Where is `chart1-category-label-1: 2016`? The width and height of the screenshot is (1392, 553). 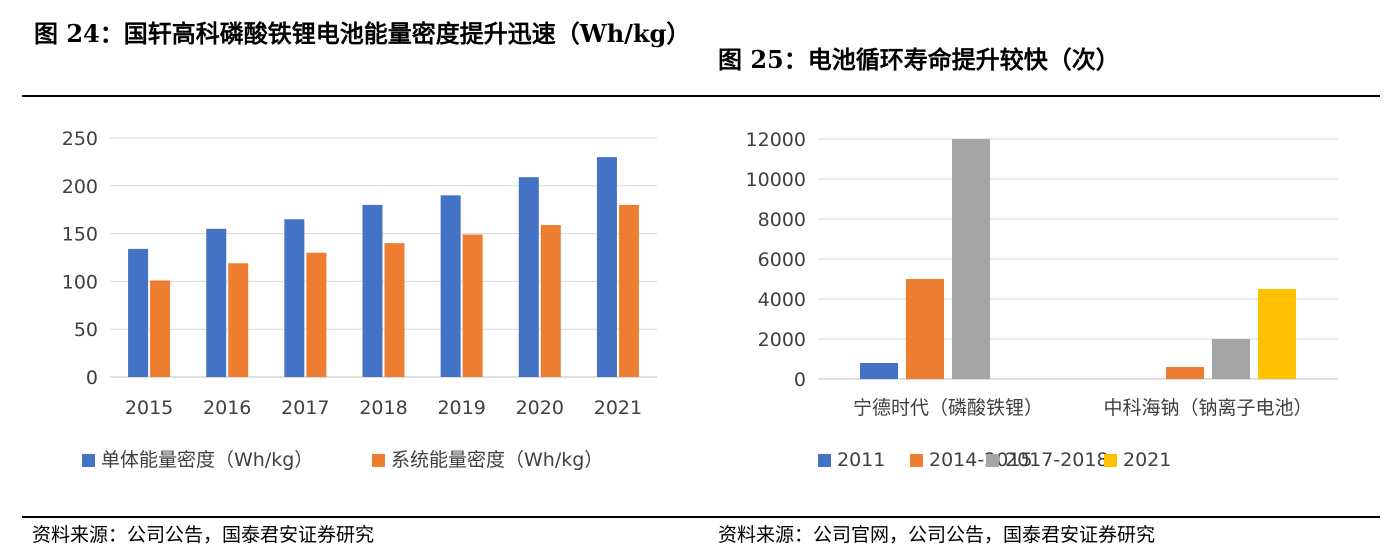
chart1-category-label-1: 2016 is located at coordinates (227, 408).